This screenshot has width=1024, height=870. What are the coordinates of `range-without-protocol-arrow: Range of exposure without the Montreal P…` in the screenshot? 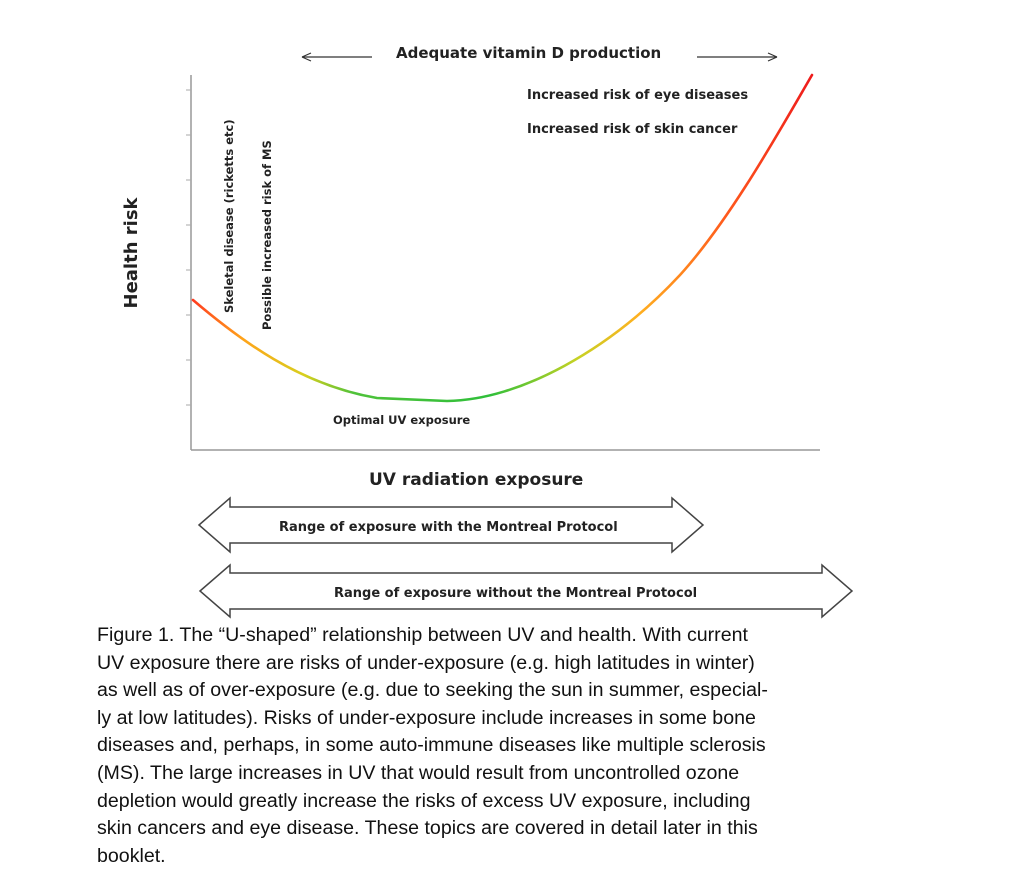 It's located at (526, 591).